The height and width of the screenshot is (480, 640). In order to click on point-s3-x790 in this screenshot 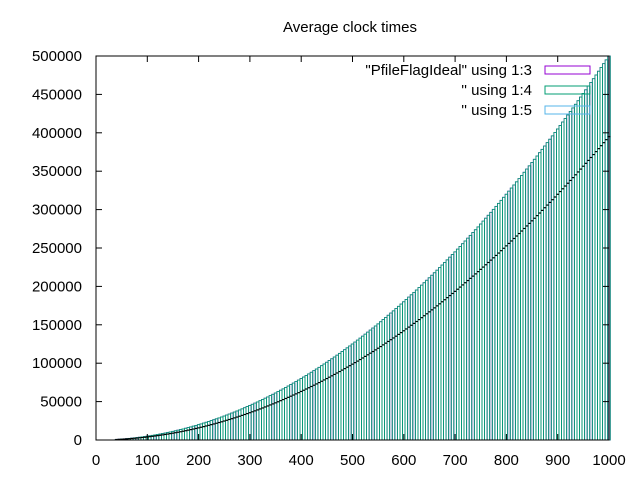, I will do `click(501, 251)`.